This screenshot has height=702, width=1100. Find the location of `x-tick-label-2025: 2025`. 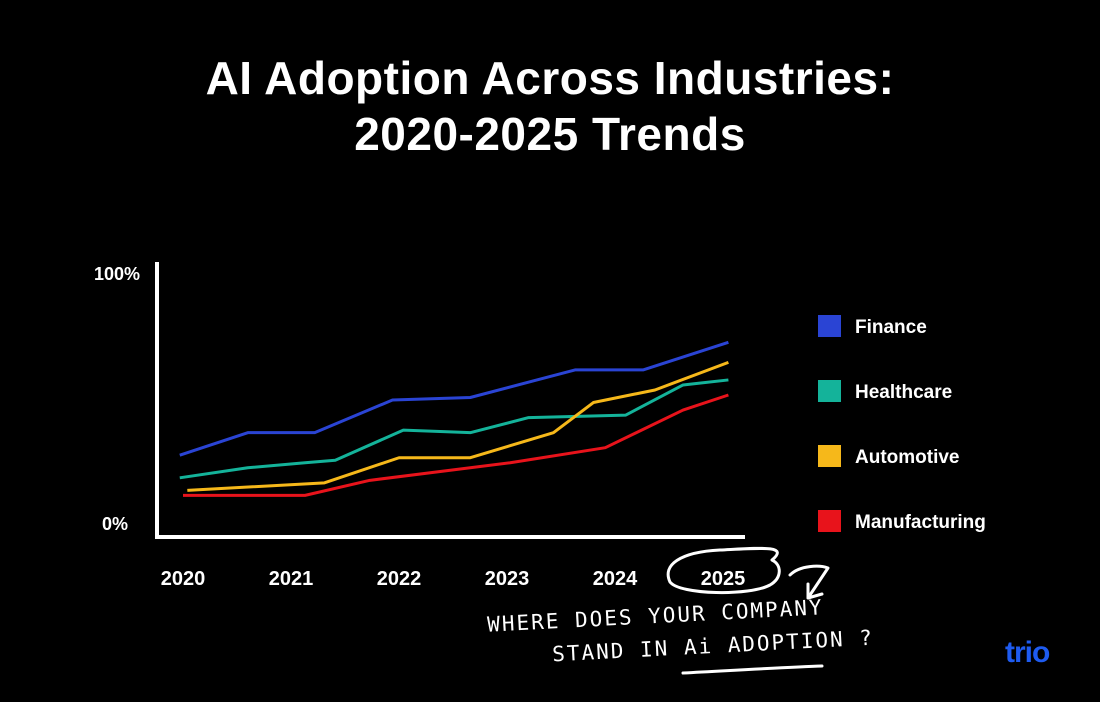

x-tick-label-2025: 2025 is located at coordinates (723, 579).